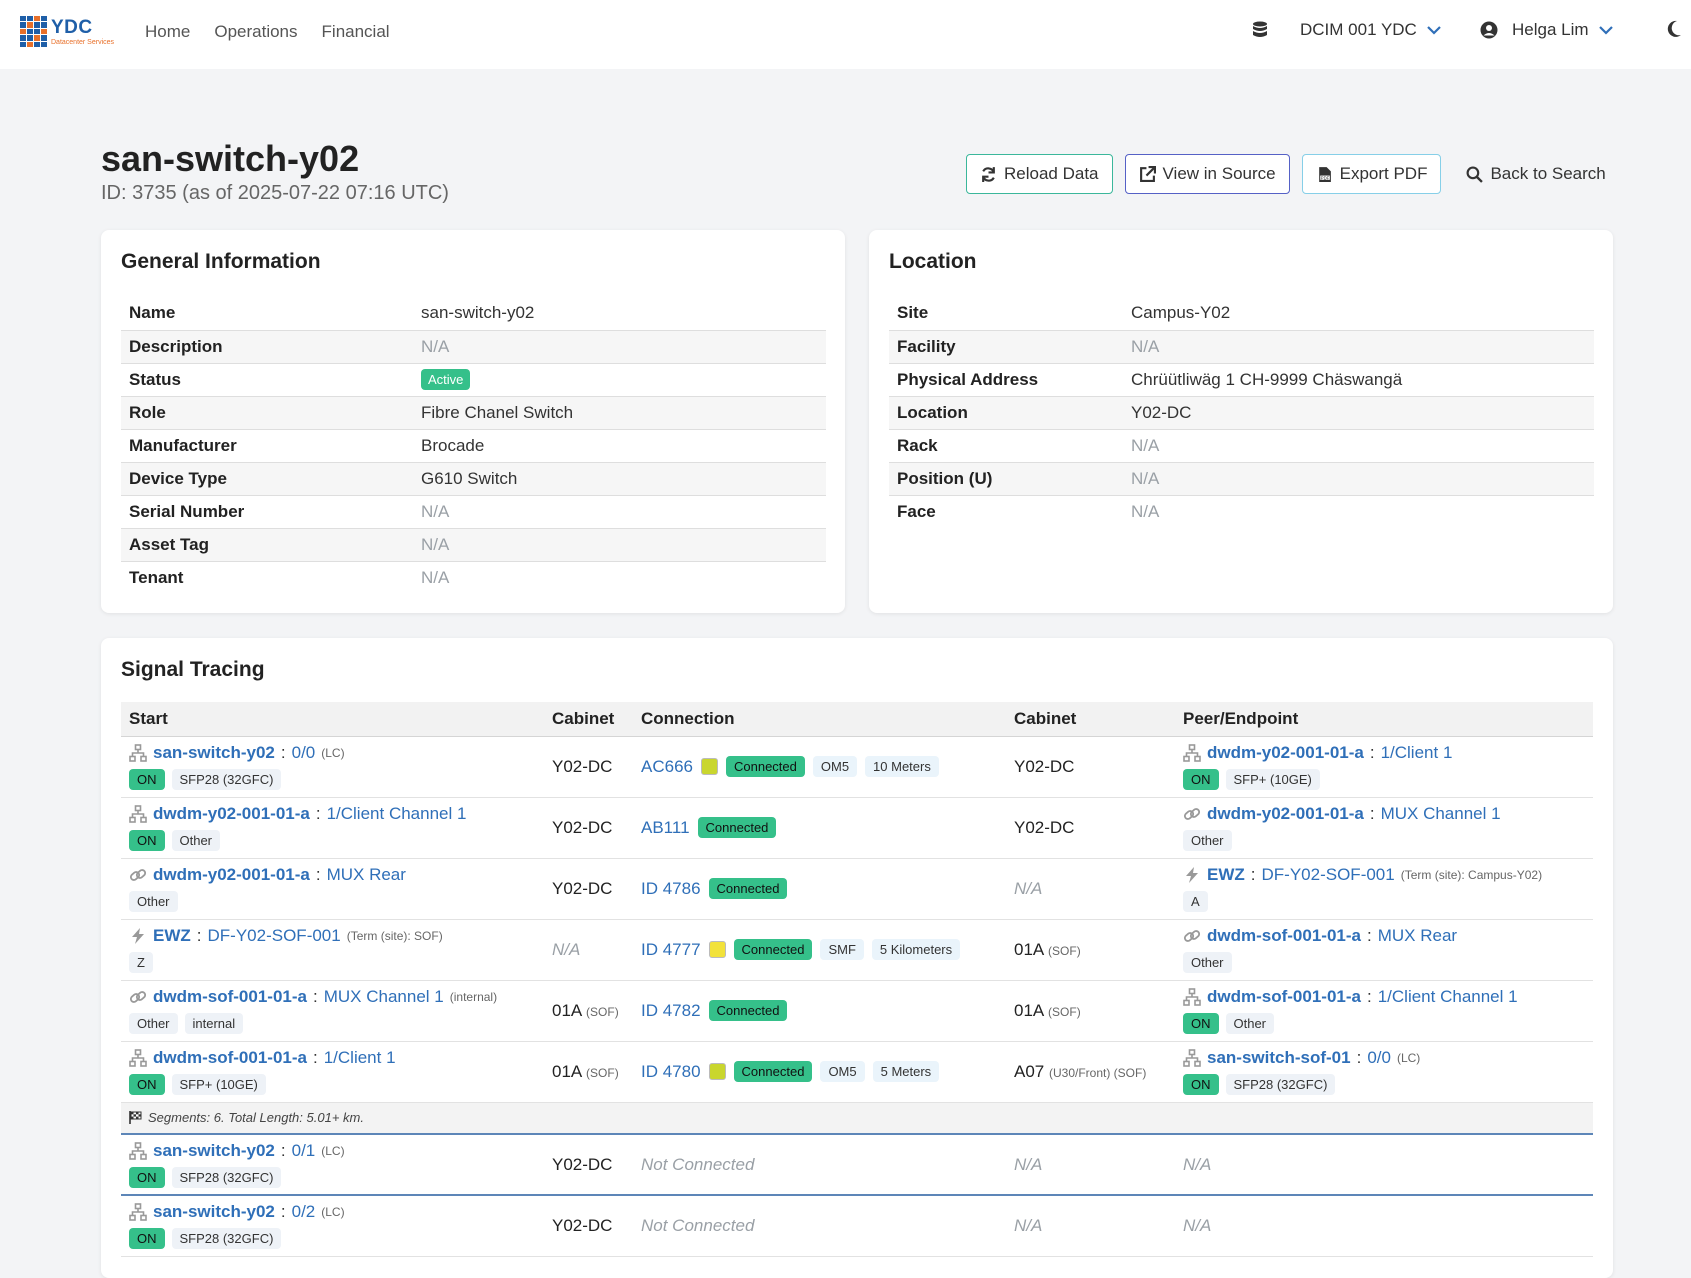 The width and height of the screenshot is (1691, 1278). Describe the element at coordinates (332, 1226) in the screenshot. I see `endpoint-cell: san-switch-y02:0/2 (LC) ON SFP28 (32GFC)` at that location.